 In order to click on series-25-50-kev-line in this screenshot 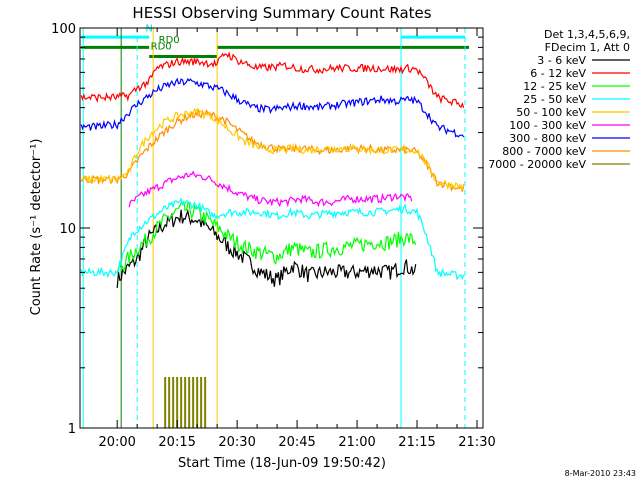, I will do `click(272, 239)`.